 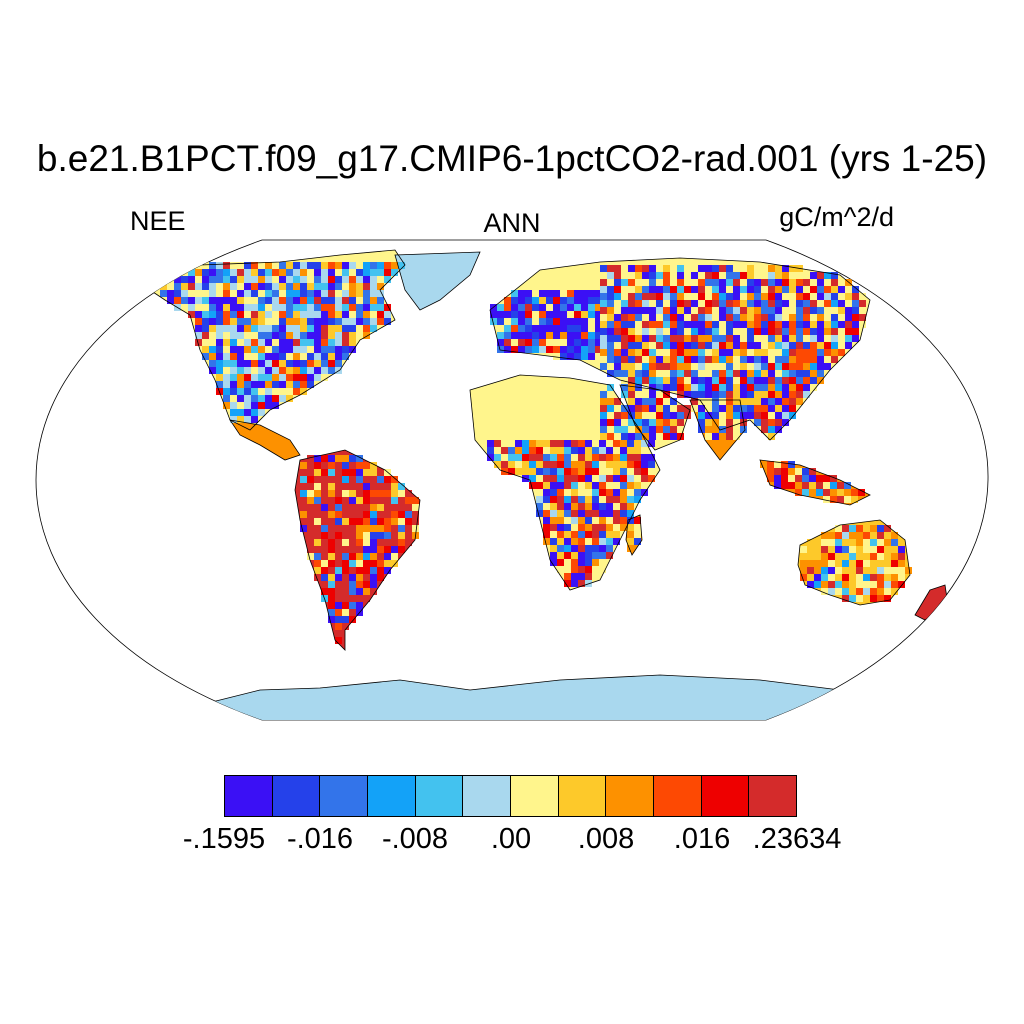 What do you see at coordinates (717, 430) in the screenshot?
I see `india-coastline` at bounding box center [717, 430].